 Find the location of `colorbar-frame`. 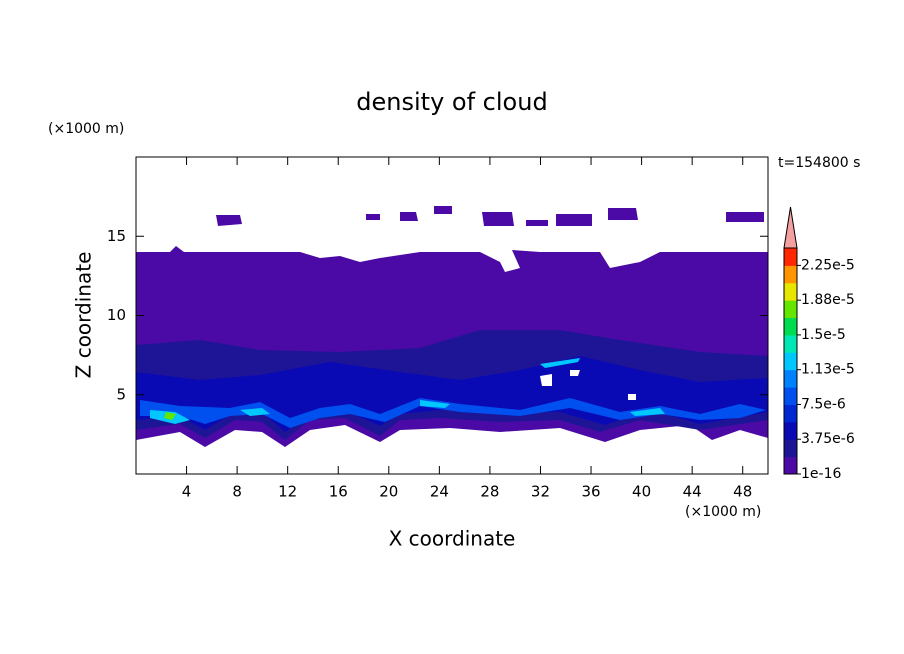

colorbar-frame is located at coordinates (790, 361).